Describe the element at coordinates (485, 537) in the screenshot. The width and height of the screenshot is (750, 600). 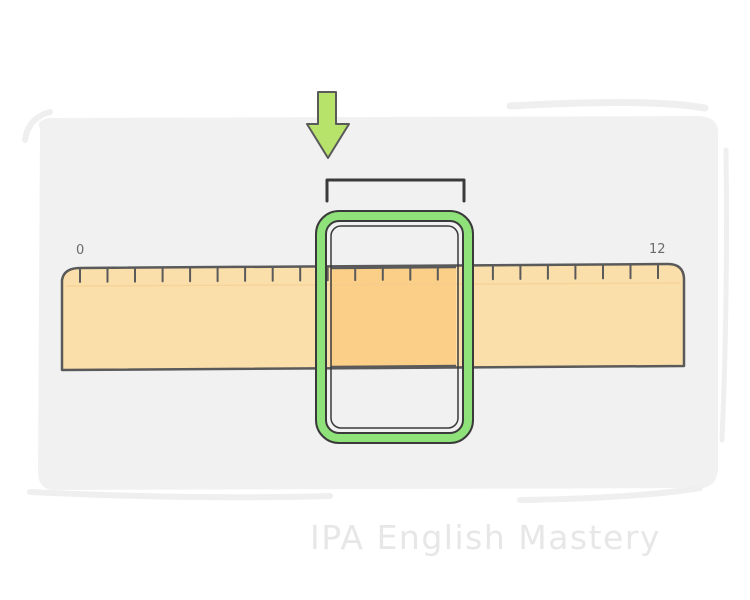
I see `watermark-text: IPA English Mastery` at that location.